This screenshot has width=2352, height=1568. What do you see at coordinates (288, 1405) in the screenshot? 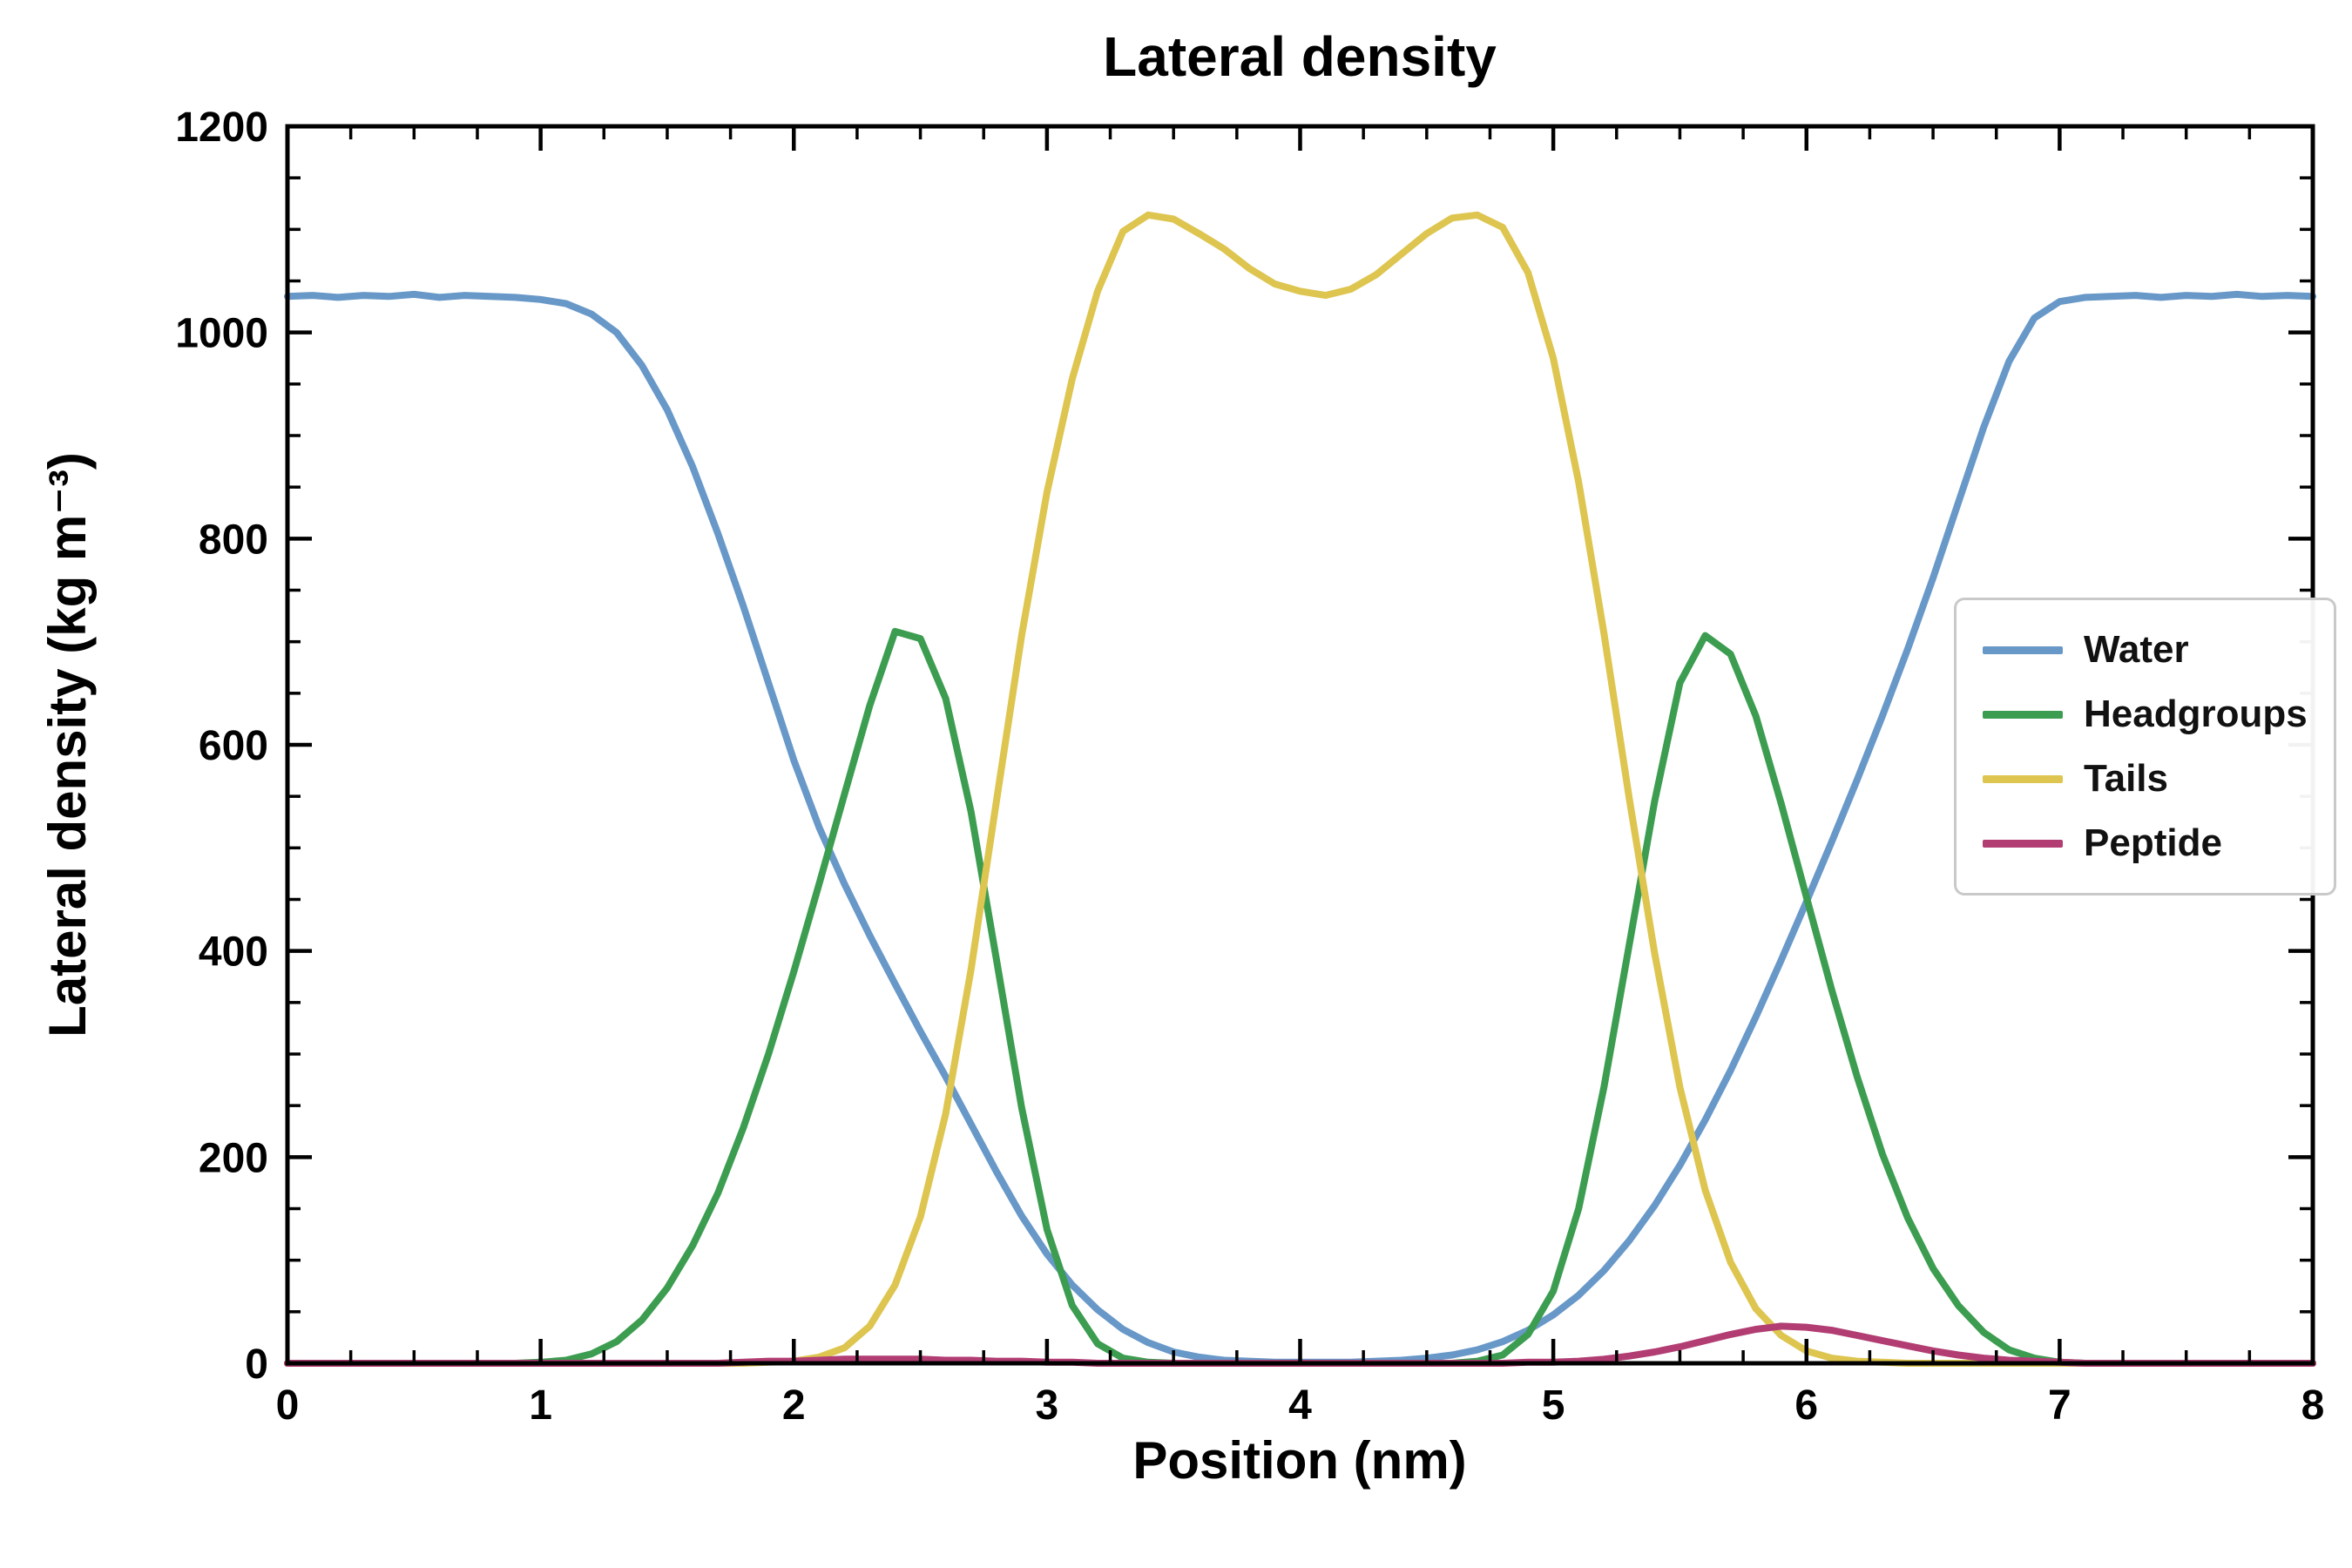
I see `x-tick-label: 0` at bounding box center [288, 1405].